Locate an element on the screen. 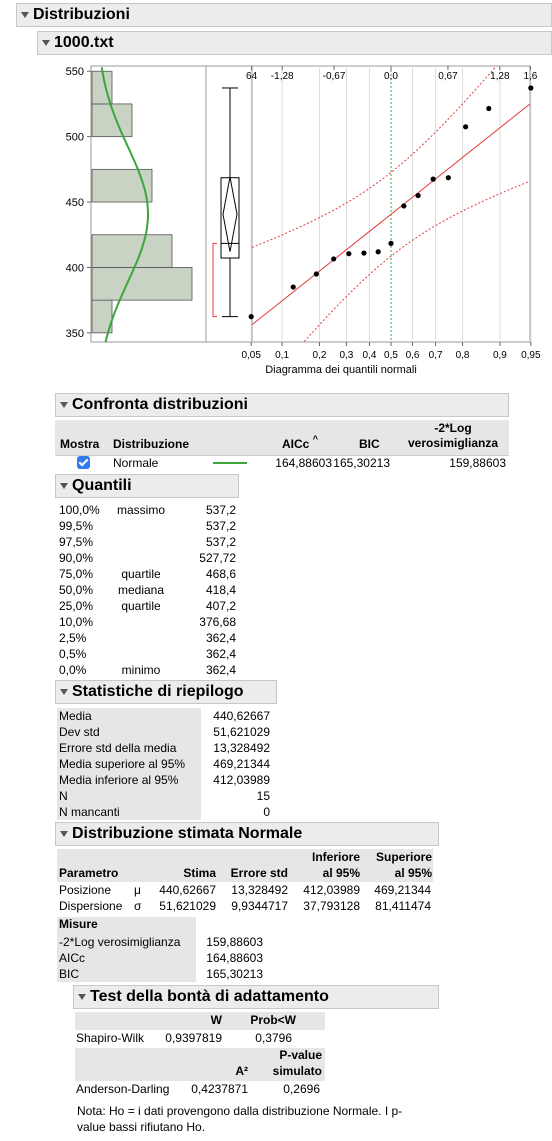 The width and height of the screenshot is (552, 1141). x-axis-label: Diagramma dei quantili normali is located at coordinates (341, 370).